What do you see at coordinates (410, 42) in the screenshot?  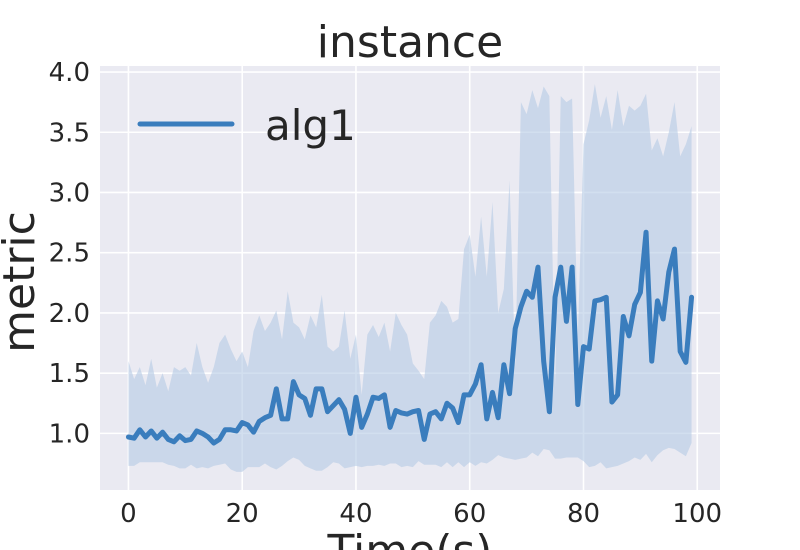 I see `chart-title: instance` at bounding box center [410, 42].